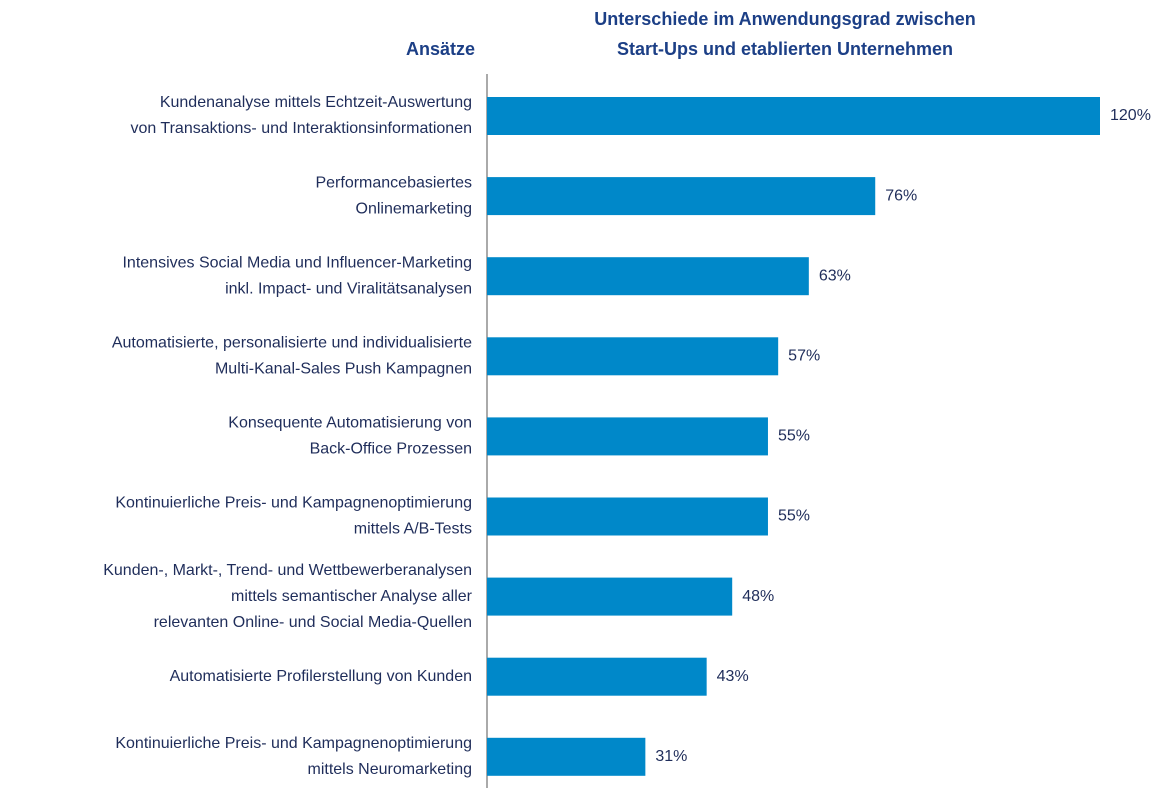 The height and width of the screenshot is (788, 1167). What do you see at coordinates (758, 596) in the screenshot?
I see `data-label: 48%` at bounding box center [758, 596].